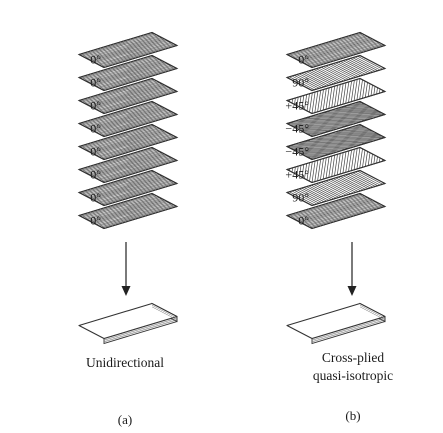 This screenshot has height=433, width=443. I want to click on panel-caption: quasi-isotropic, so click(353, 375).